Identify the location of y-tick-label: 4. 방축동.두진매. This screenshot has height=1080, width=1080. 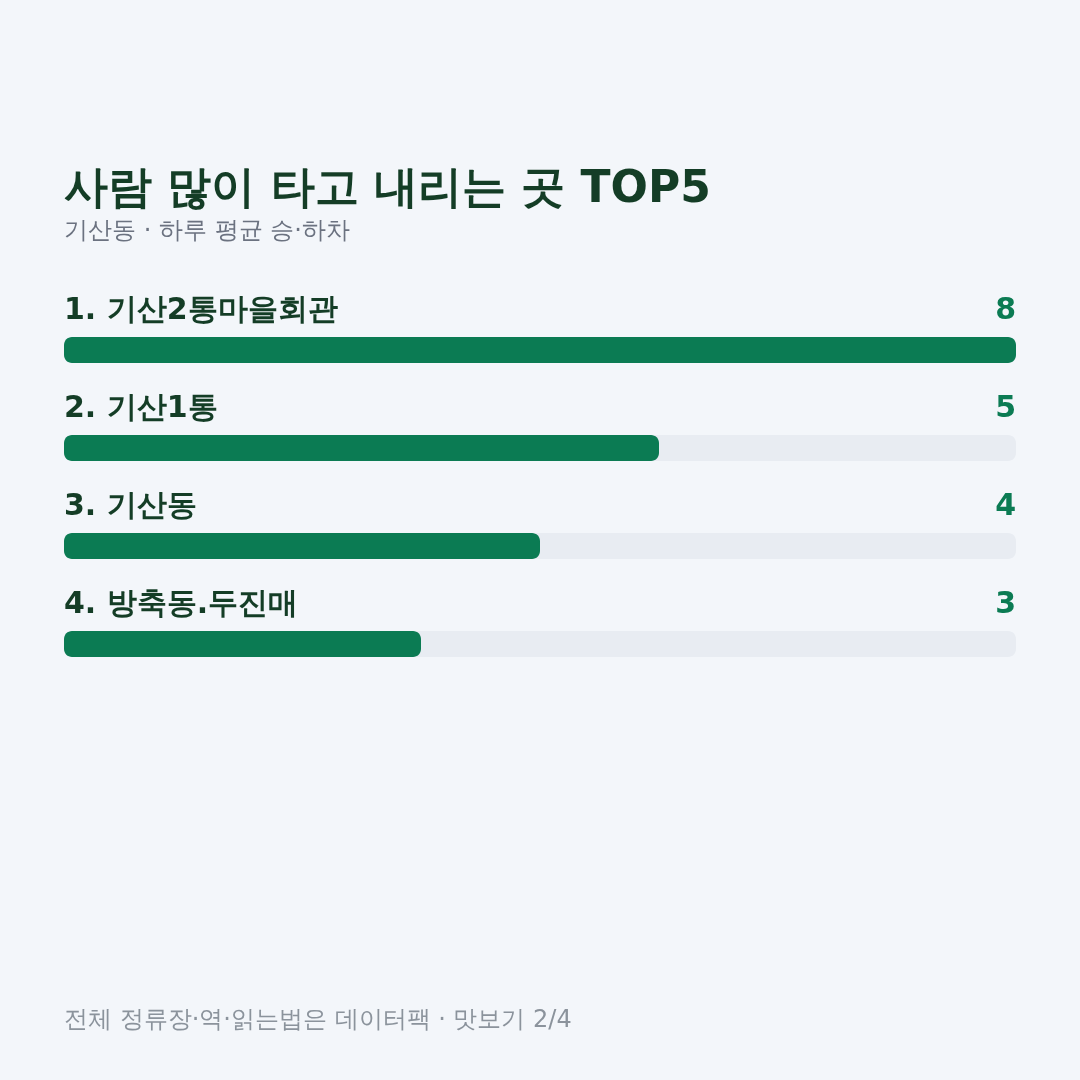
(181, 602).